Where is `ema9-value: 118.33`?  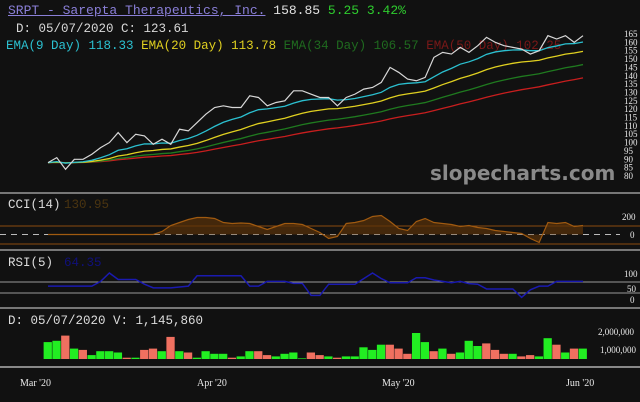 ema9-value: 118.33 is located at coordinates (111, 46).